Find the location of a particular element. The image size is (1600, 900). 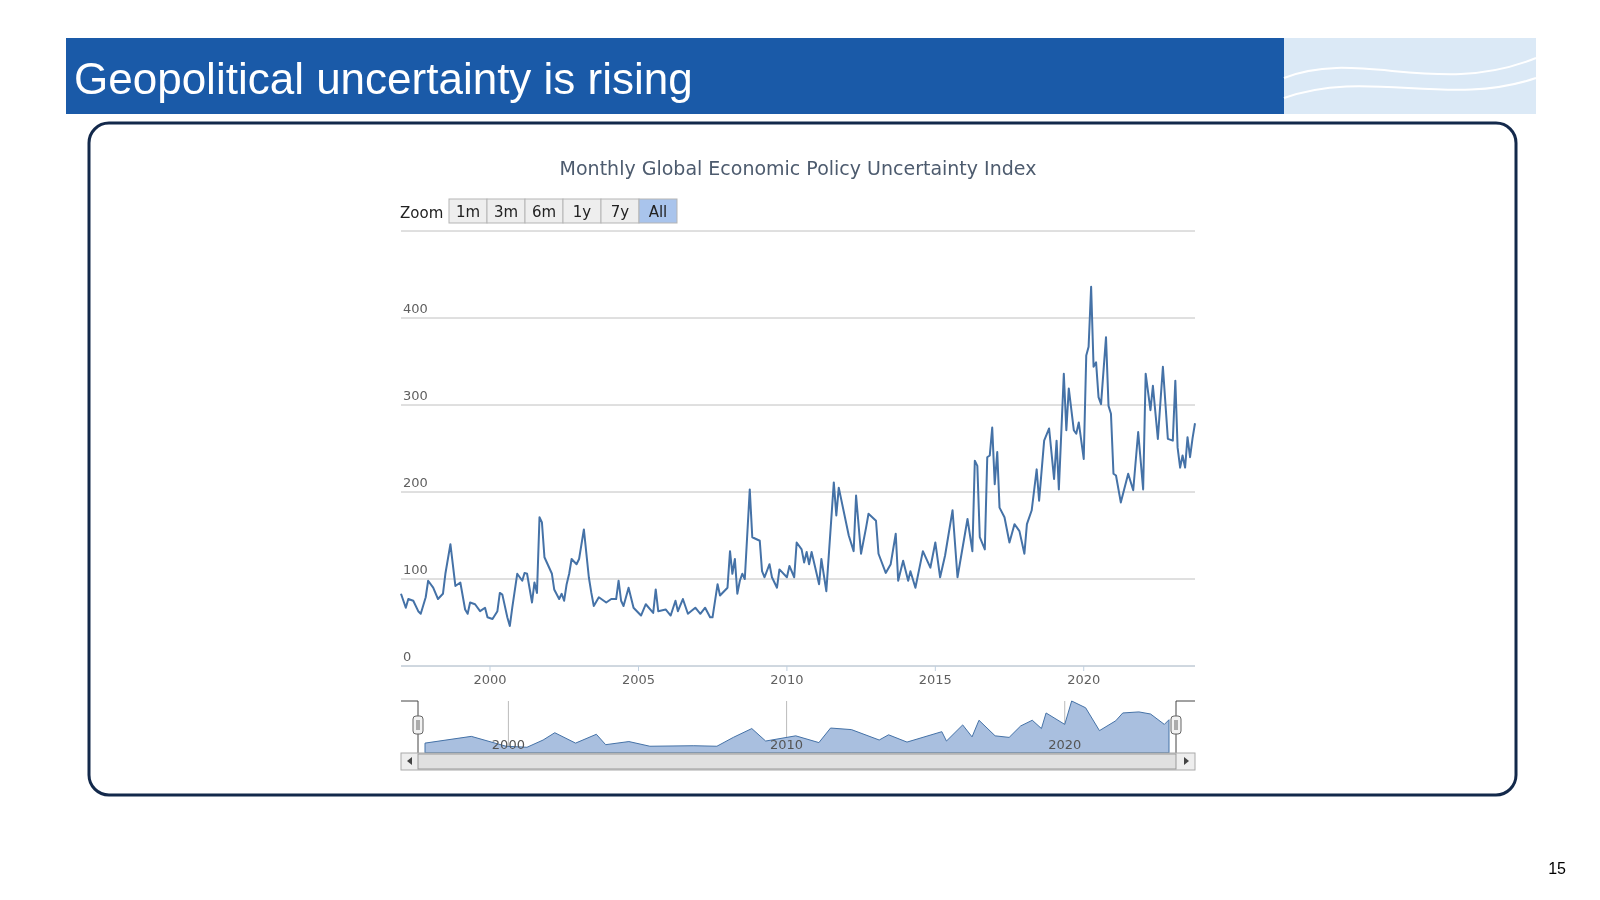

zoom-toolbar: Zoom 1m 3m 6m 1y 7y All is located at coordinates (539, 211).